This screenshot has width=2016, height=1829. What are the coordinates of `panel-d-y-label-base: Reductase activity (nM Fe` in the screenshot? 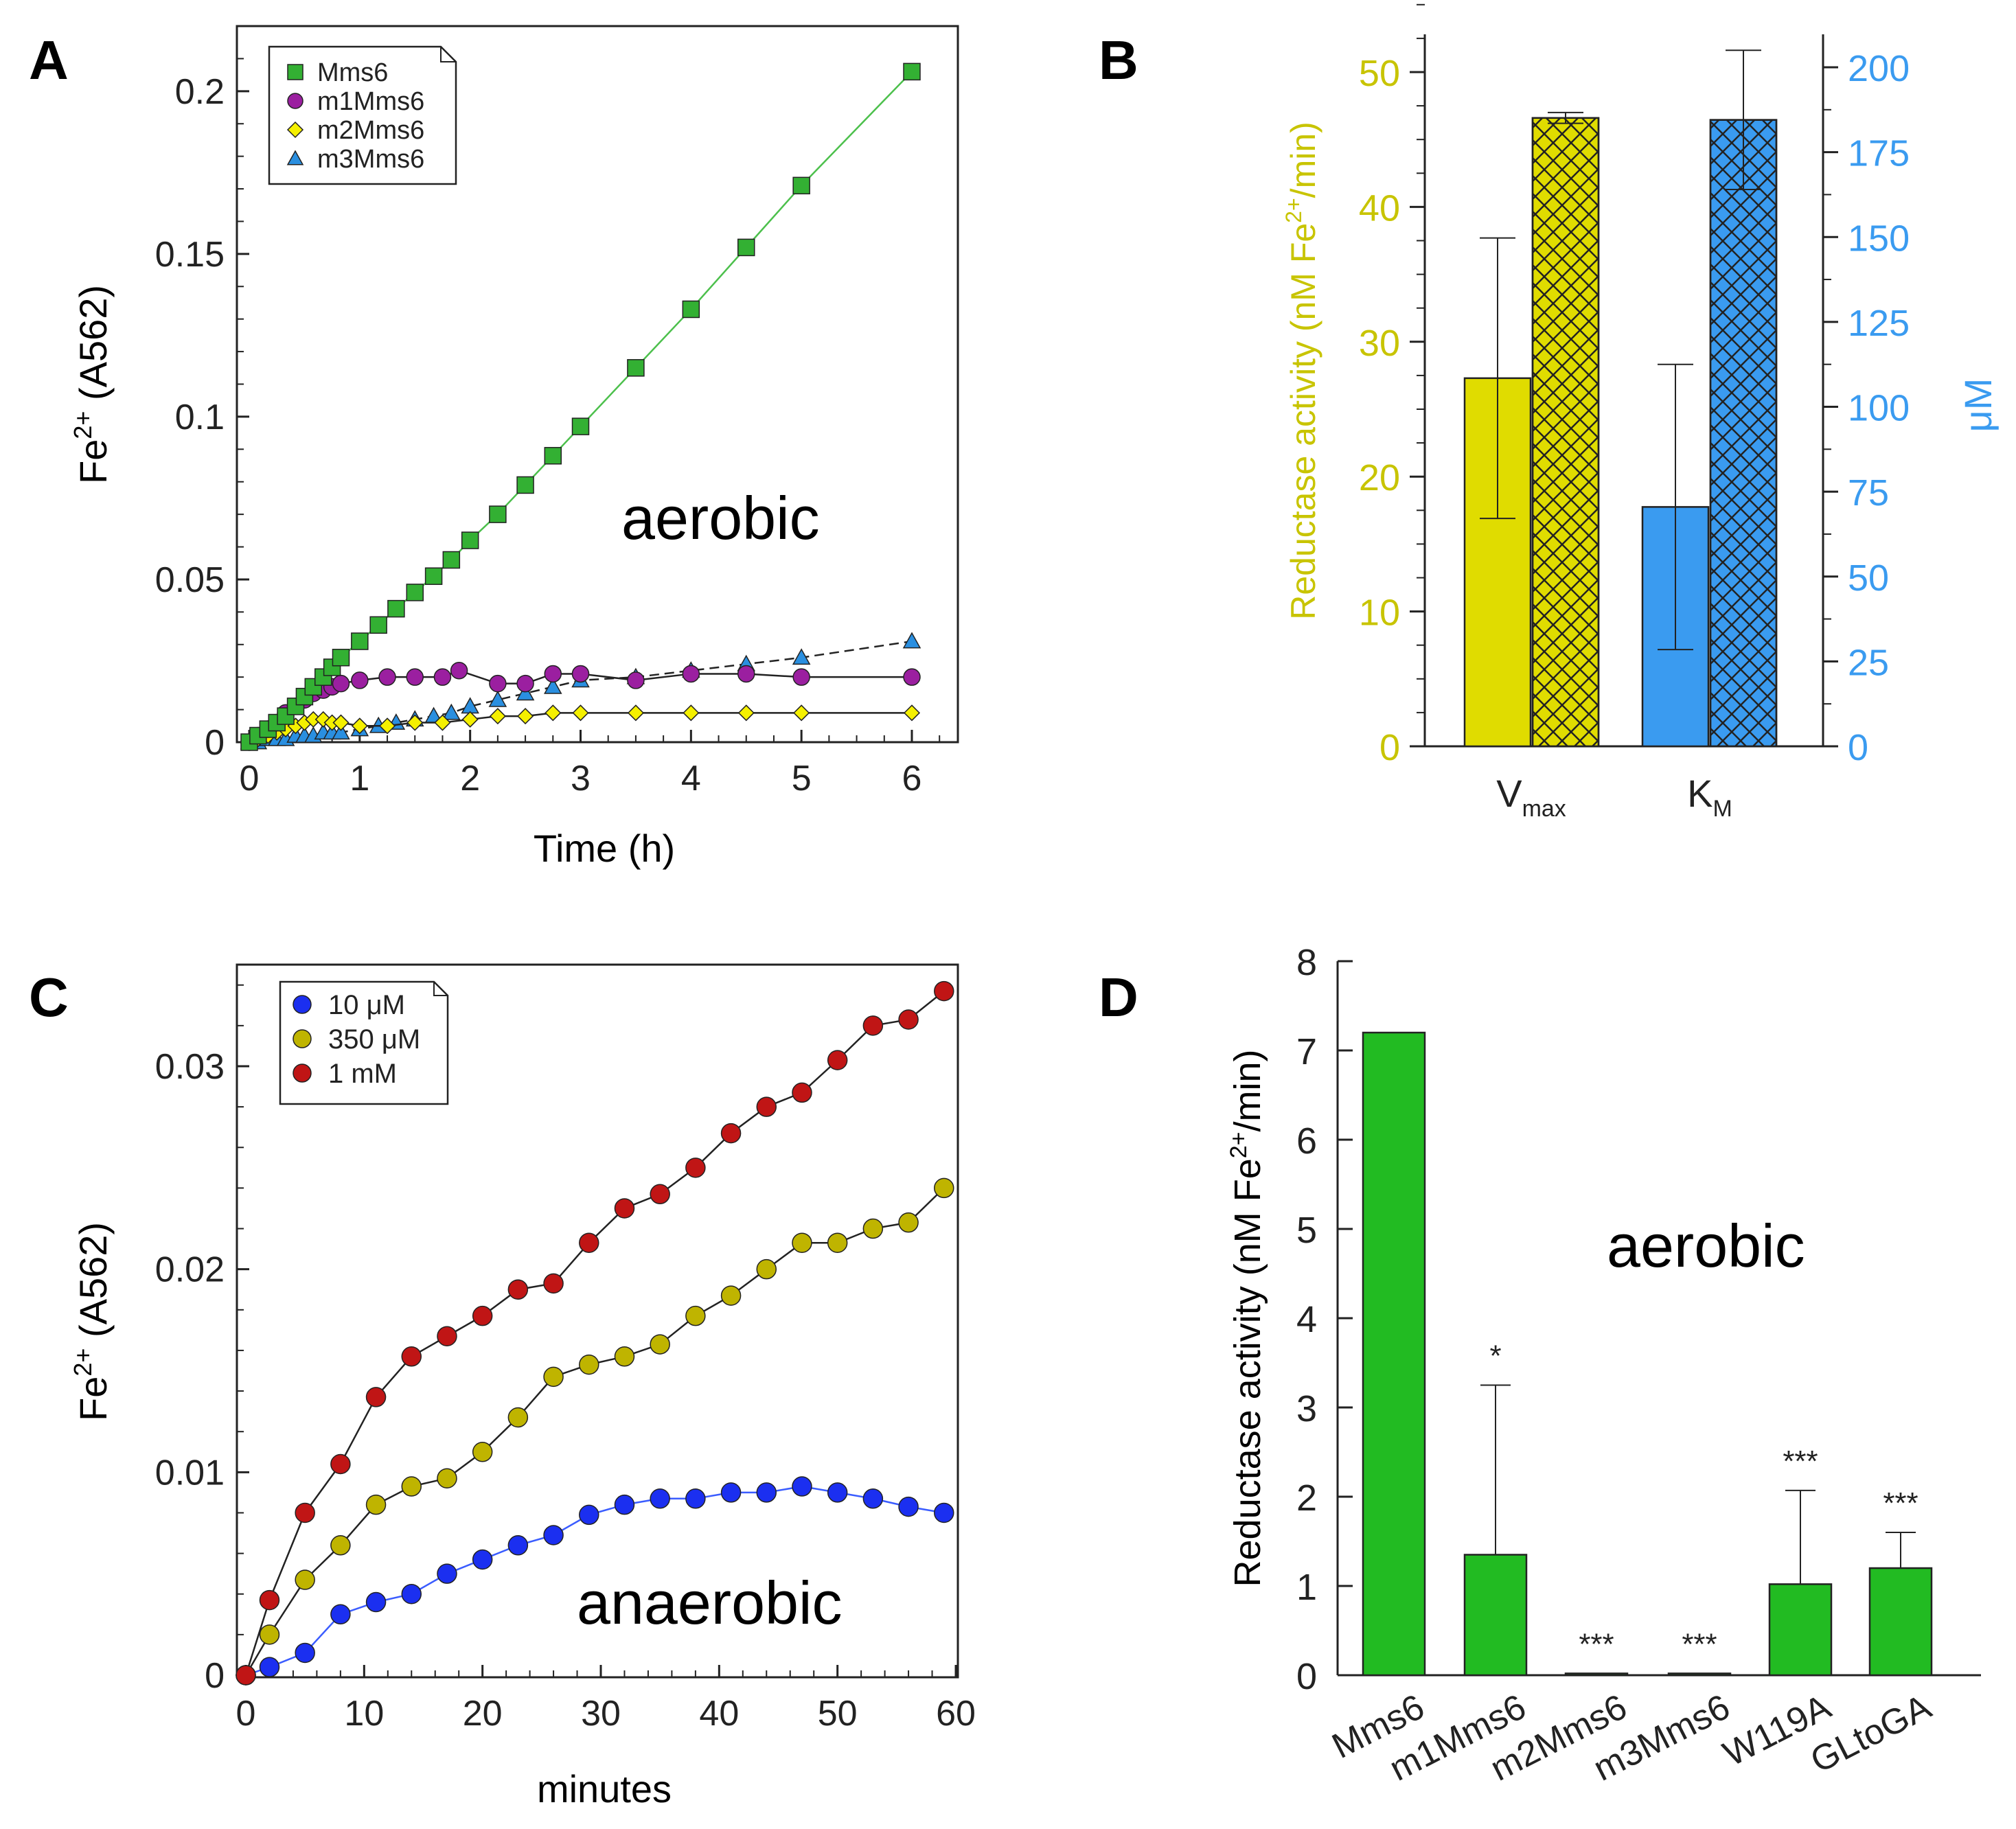 It's located at (1247, 1373).